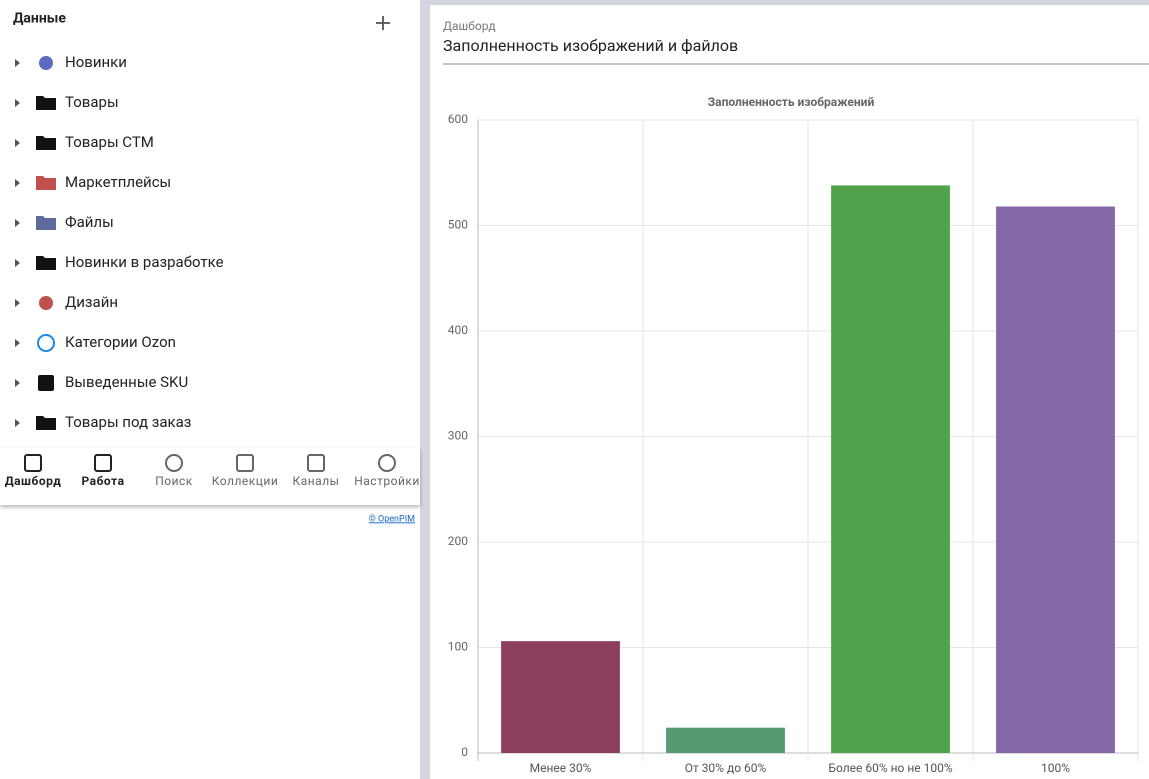 The width and height of the screenshot is (1149, 779). What do you see at coordinates (425, 389) in the screenshot?
I see `splitter` at bounding box center [425, 389].